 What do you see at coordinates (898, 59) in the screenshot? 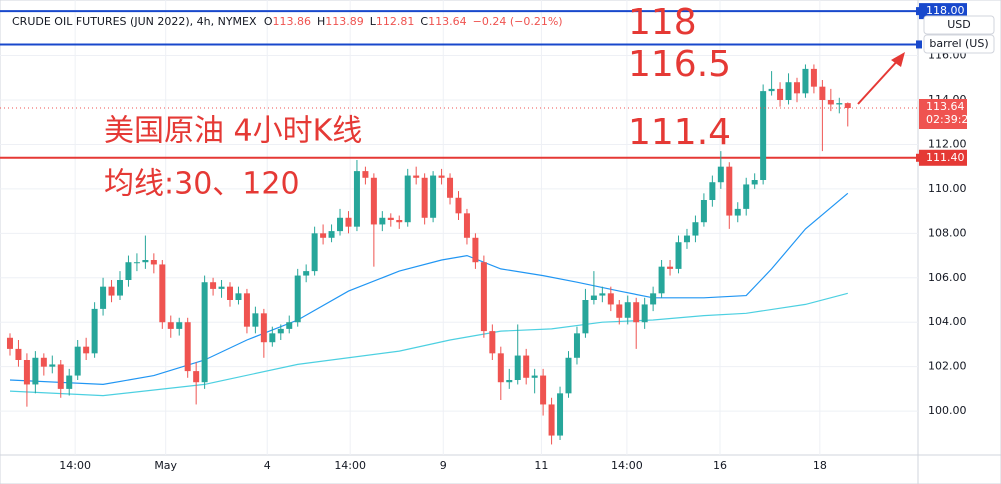
I see `arrow-head` at bounding box center [898, 59].